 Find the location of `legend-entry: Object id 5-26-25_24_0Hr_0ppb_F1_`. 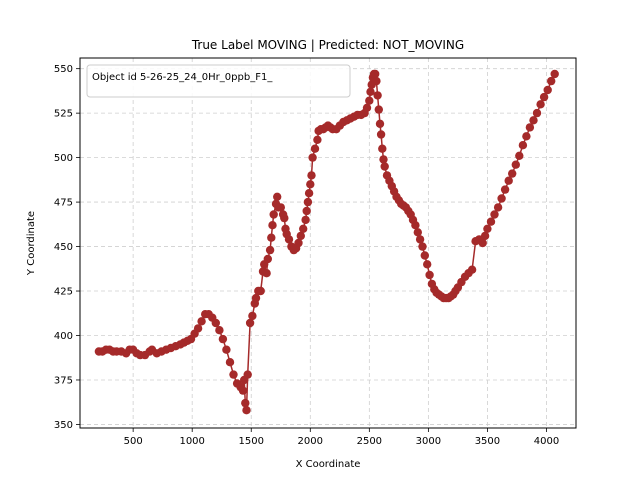

legend-entry: Object id 5-26-25_24_0Hr_0ppb_F1_ is located at coordinates (182, 77).